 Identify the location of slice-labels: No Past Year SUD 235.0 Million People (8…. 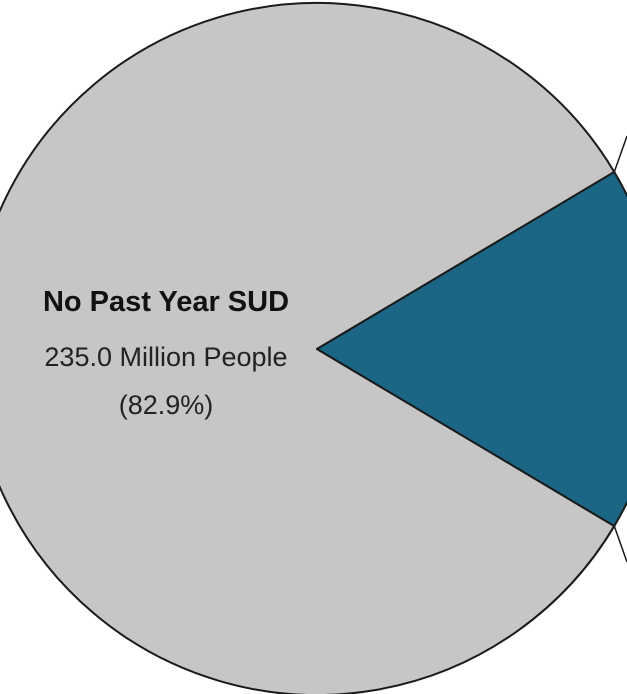
(166, 353).